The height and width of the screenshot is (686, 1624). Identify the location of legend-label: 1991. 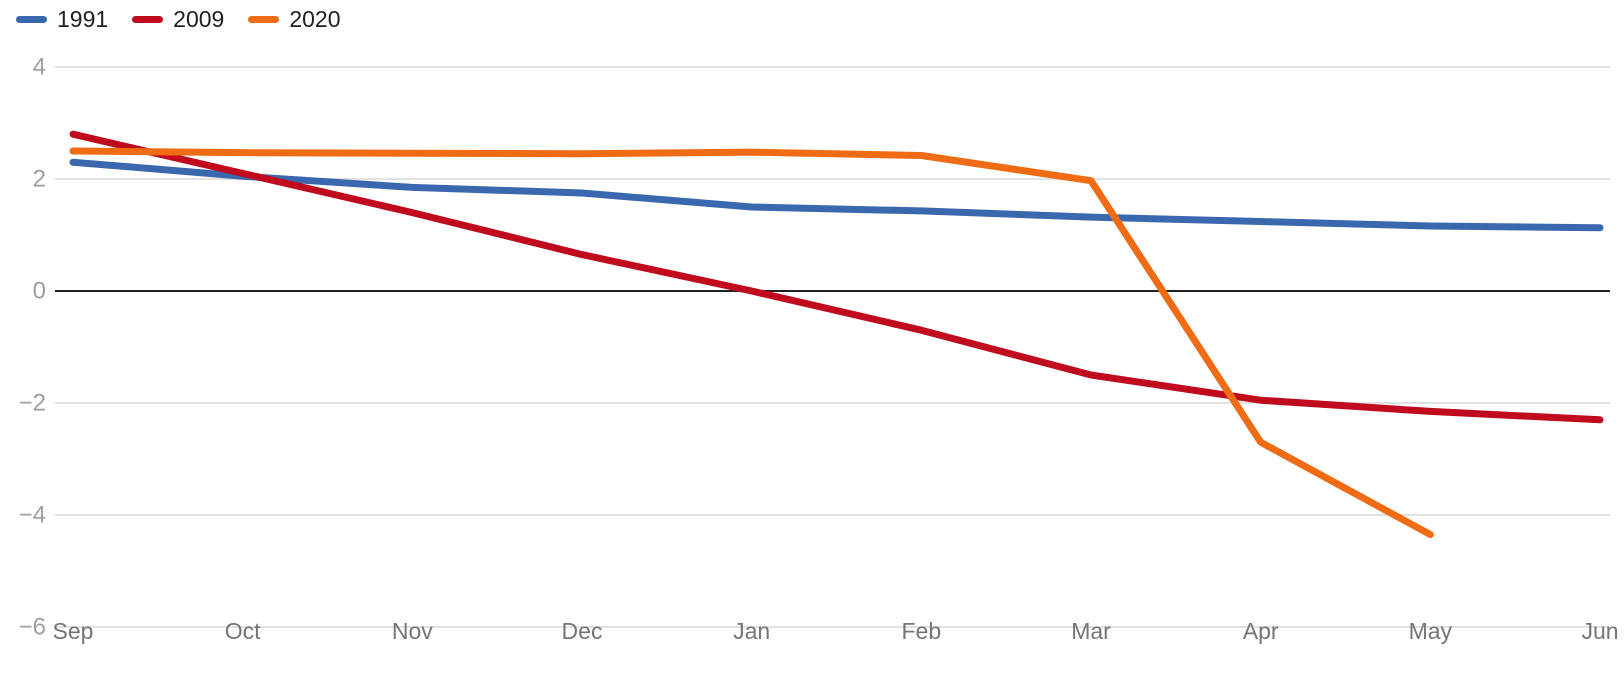
(83, 18).